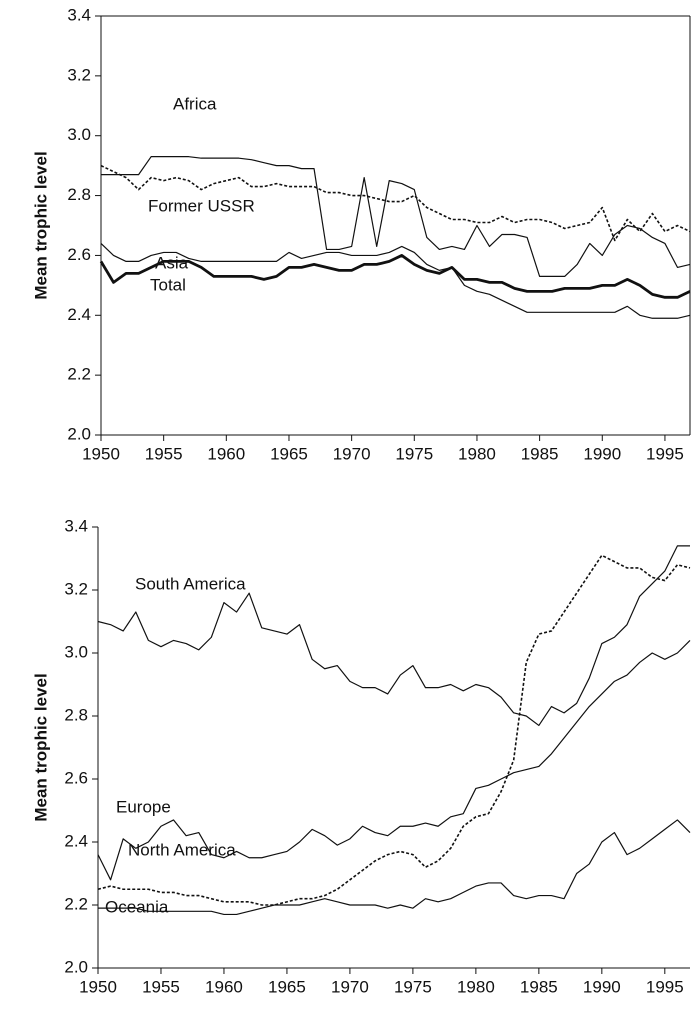 The width and height of the screenshot is (695, 1010). I want to click on series-label: North America, so click(182, 849).